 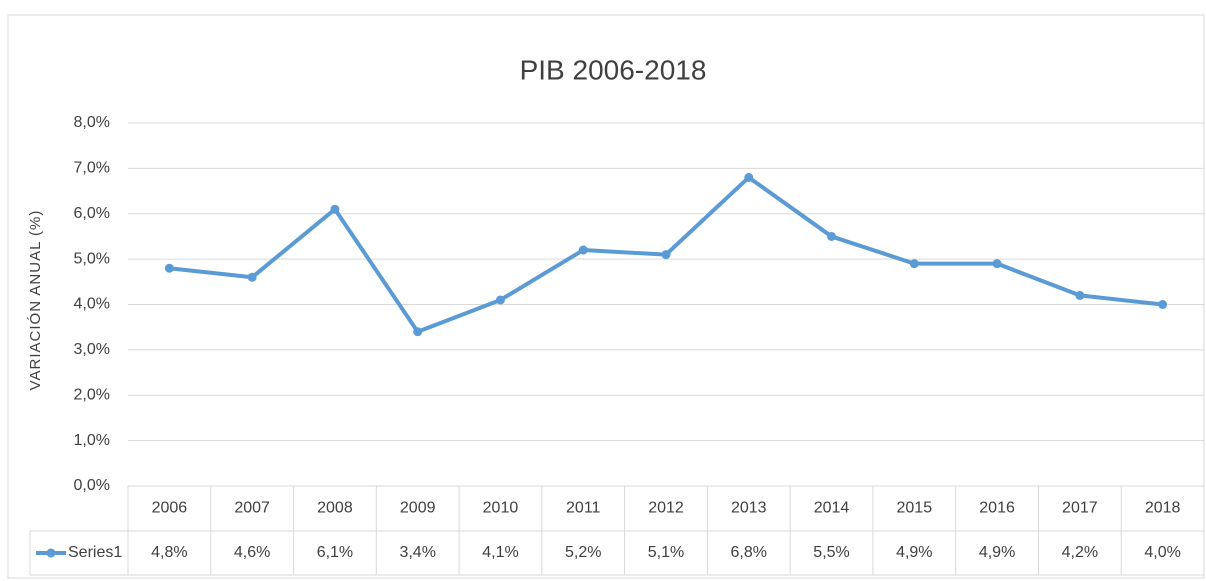 I want to click on x-tick-label: 2006, so click(x=170, y=508).